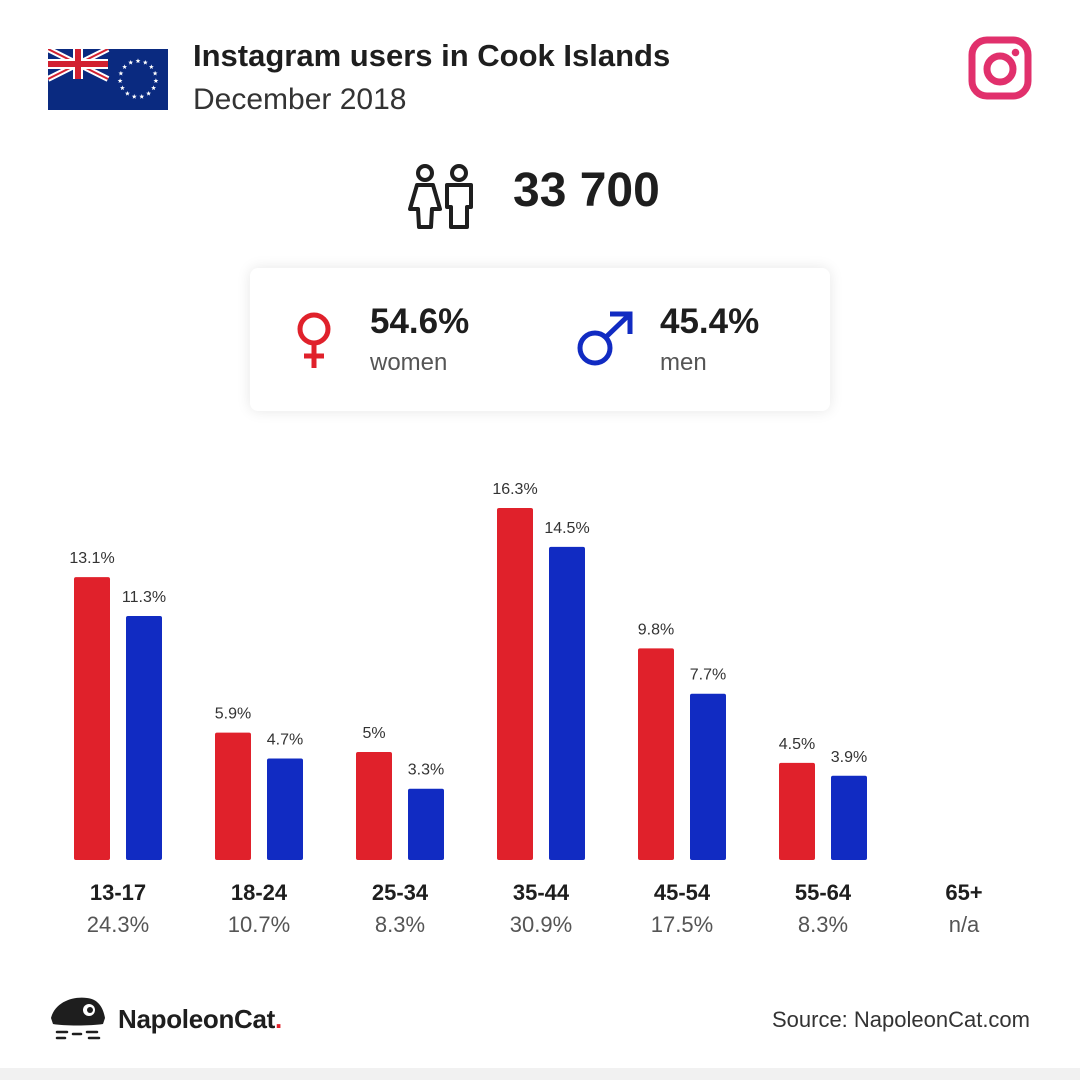 The image size is (1080, 1080). I want to click on bar-value-label: 16.3%, so click(514, 489).